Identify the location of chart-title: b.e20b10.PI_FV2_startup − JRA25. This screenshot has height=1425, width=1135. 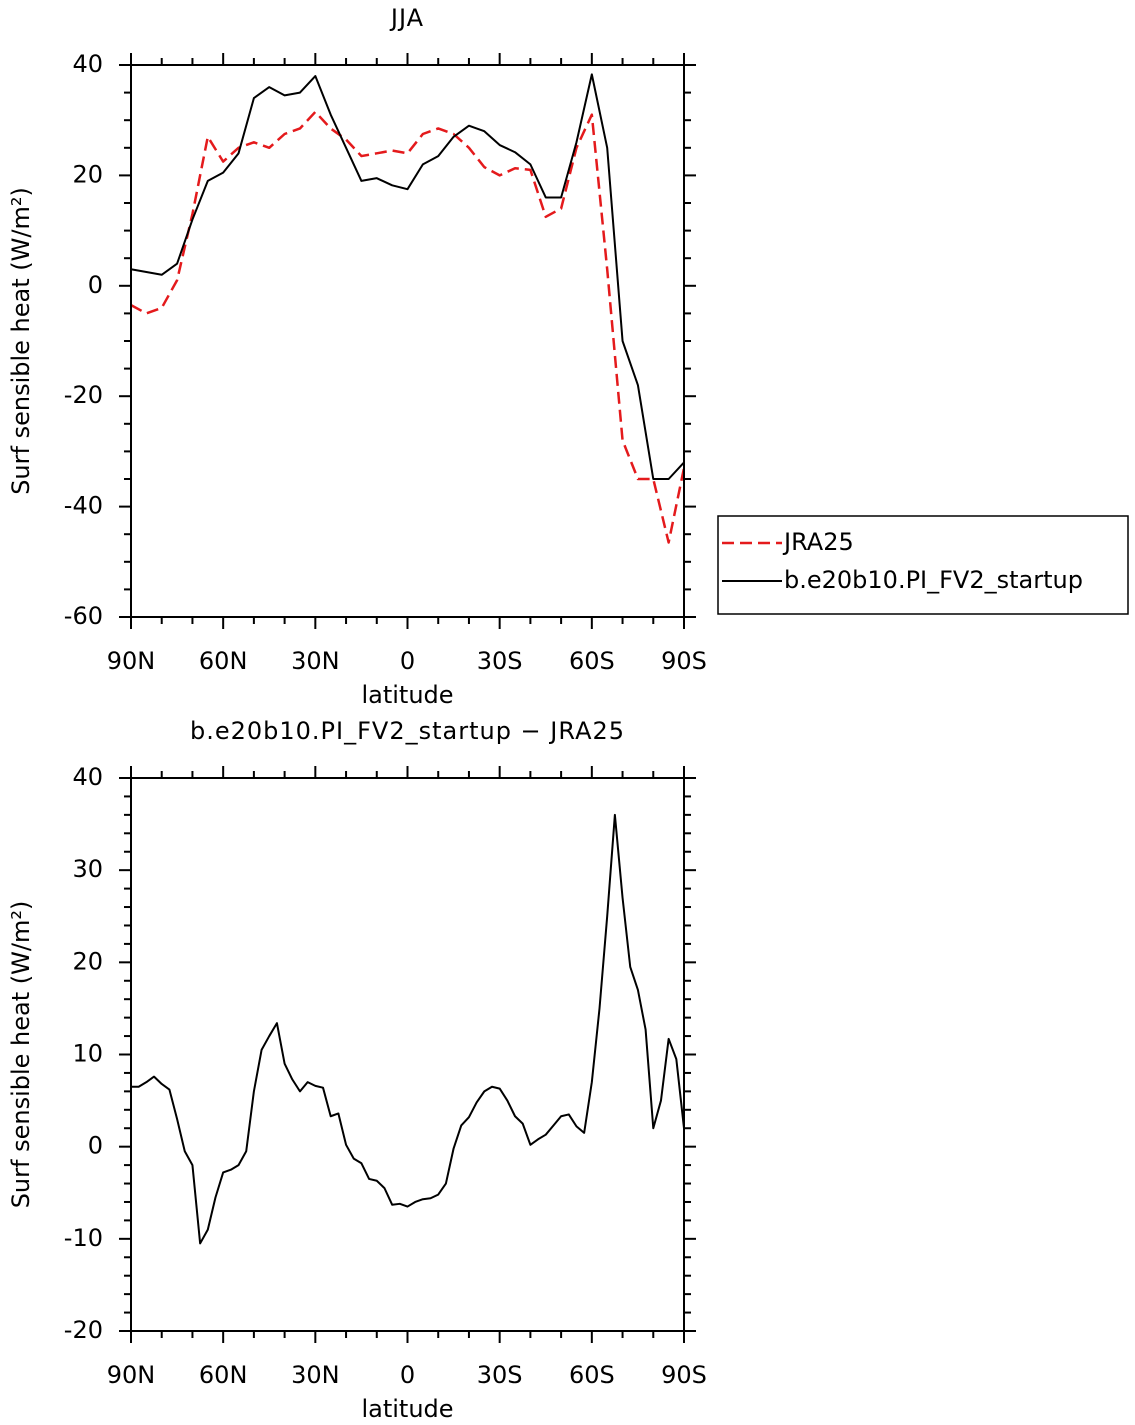
(407, 731).